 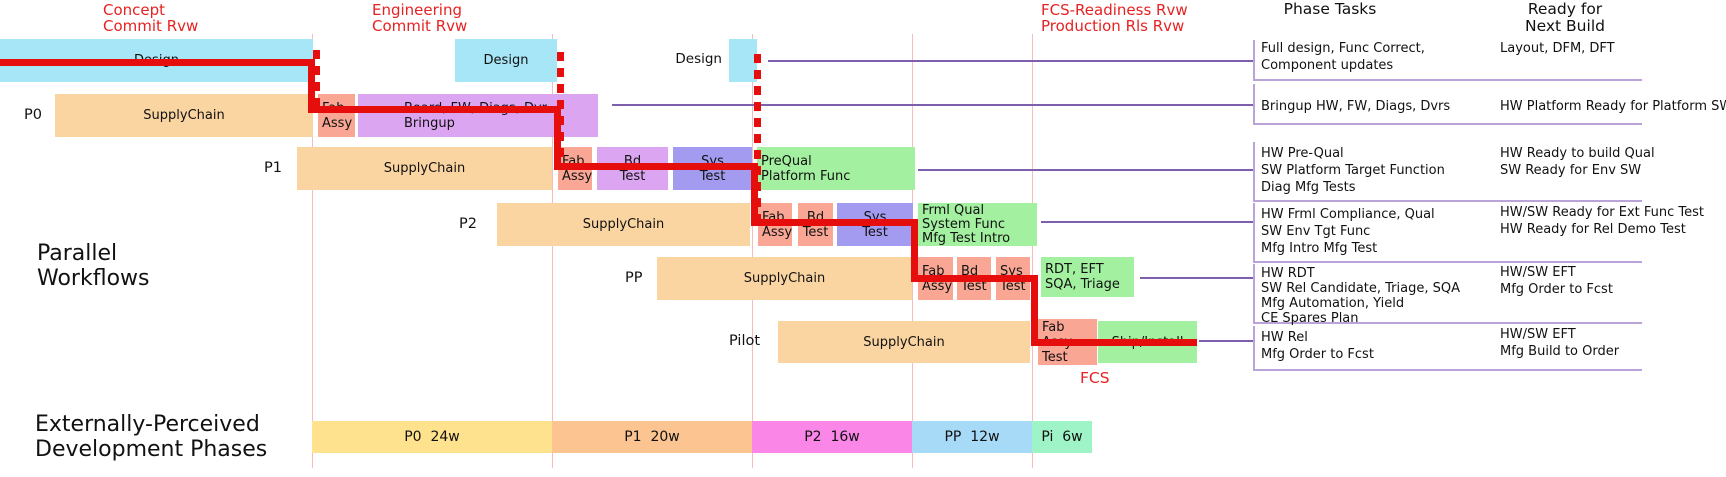 I want to click on connector-prequal, so click(x=1085, y=170).